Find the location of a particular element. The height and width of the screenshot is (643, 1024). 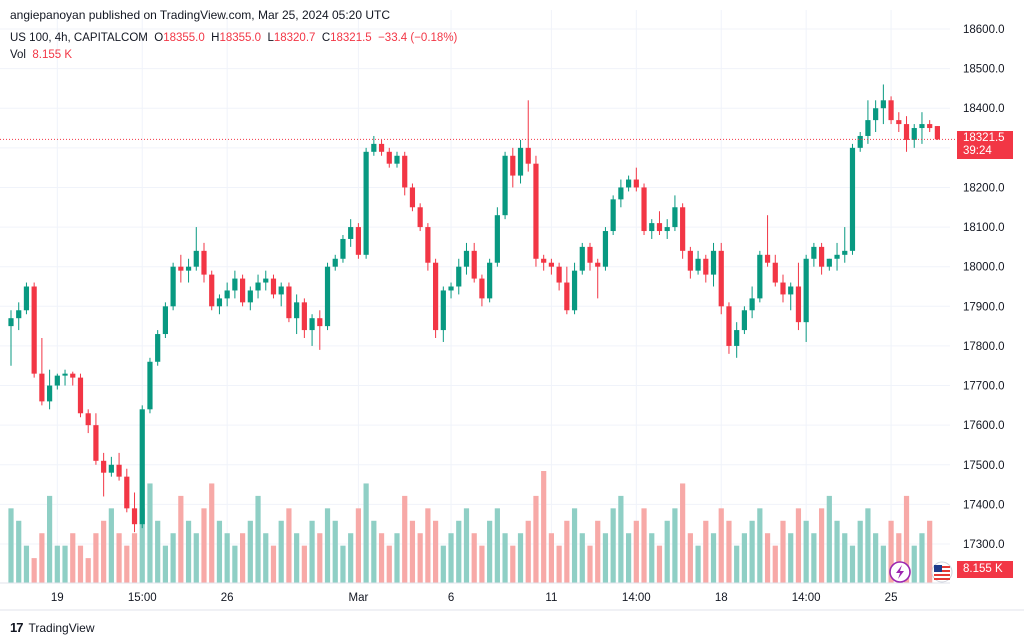

footer-brand: 17 TradingView is located at coordinates (52, 627).